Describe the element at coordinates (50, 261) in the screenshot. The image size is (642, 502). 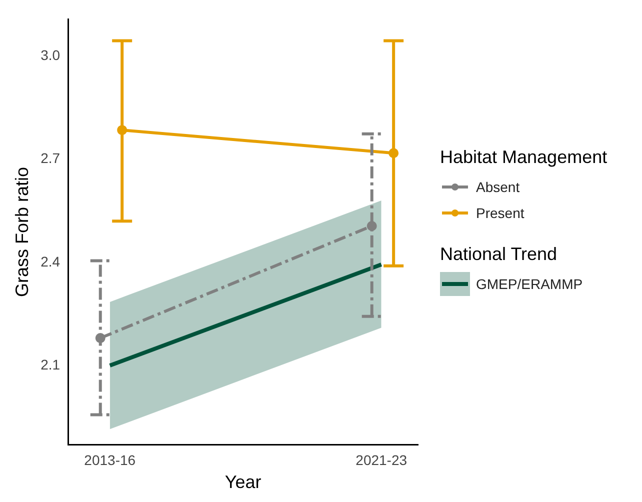
I see `y-tick-label: 2.4` at that location.